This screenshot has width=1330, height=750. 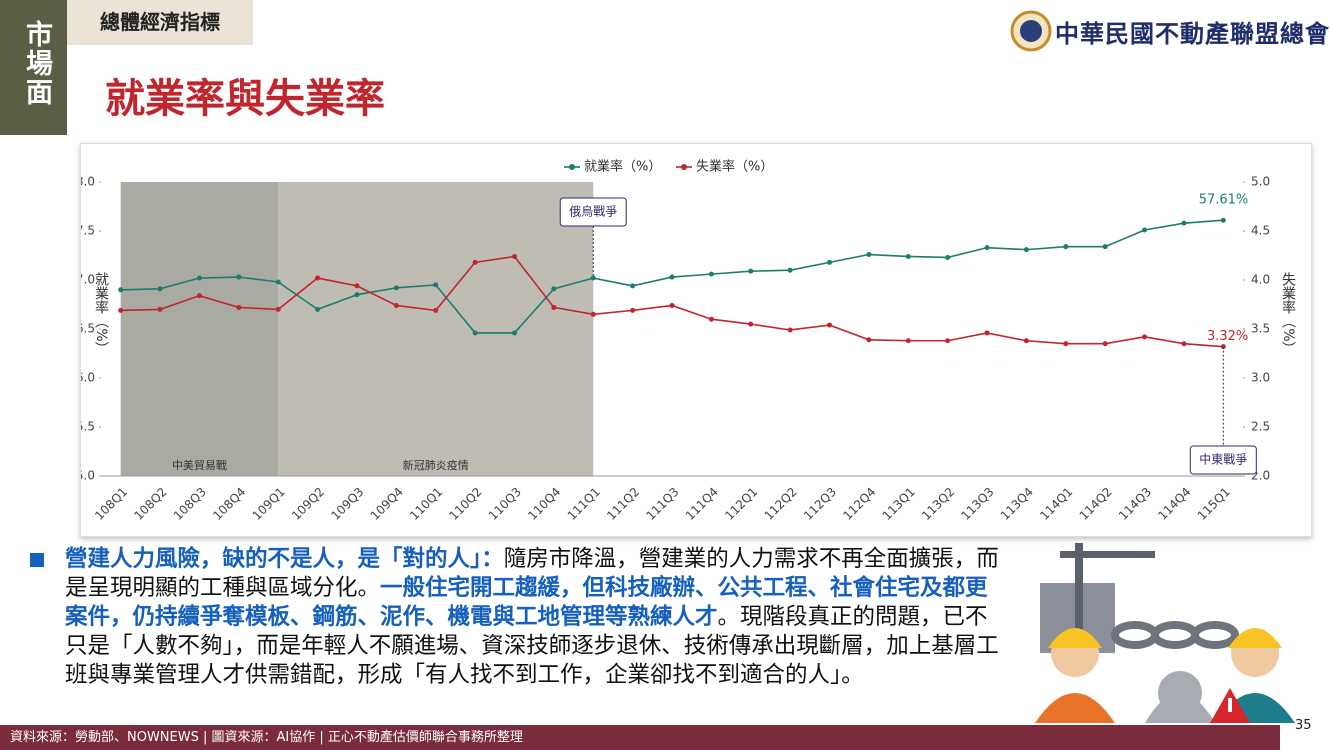 What do you see at coordinates (111, 504) in the screenshot?
I see `x-tick-label: 108Q1` at bounding box center [111, 504].